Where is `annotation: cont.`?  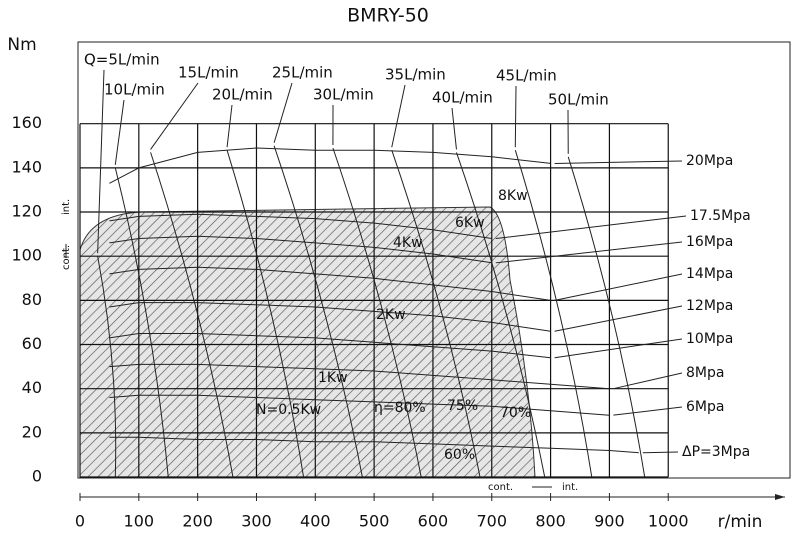 annotation: cont. is located at coordinates (500, 487).